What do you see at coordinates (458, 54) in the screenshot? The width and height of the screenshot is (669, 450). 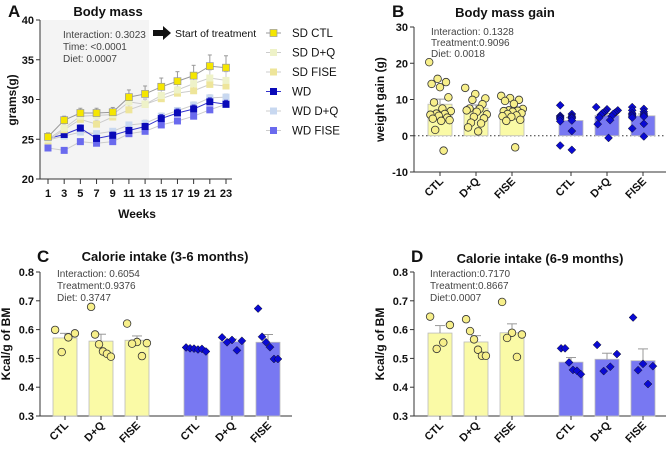 I see `stat-diet: Diet: 0.0018` at bounding box center [458, 54].